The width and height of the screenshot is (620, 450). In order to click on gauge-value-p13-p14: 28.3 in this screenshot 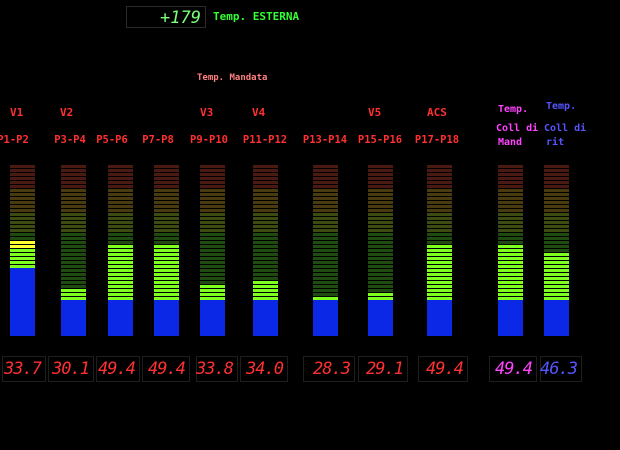, I will do `click(332, 369)`.